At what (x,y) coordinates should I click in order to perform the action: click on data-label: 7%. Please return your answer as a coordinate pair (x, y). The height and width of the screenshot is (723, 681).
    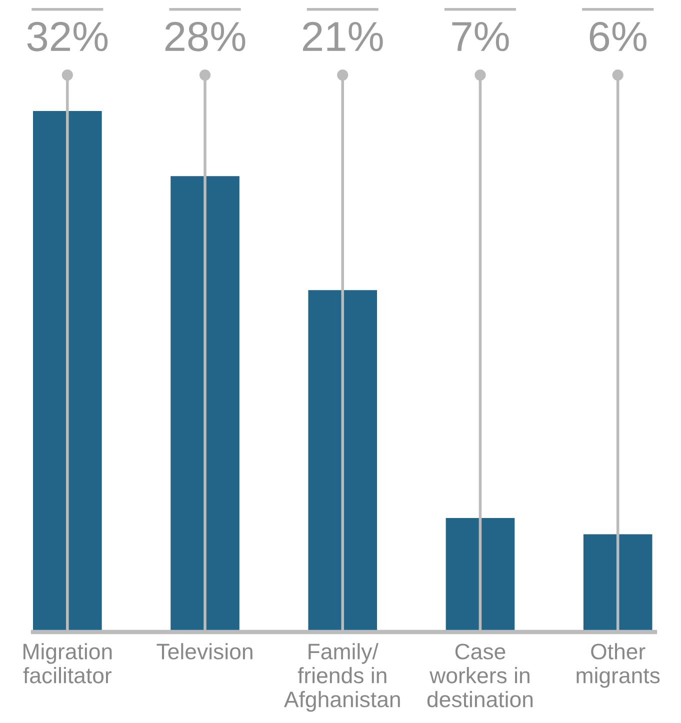
    Looking at the image, I should click on (480, 37).